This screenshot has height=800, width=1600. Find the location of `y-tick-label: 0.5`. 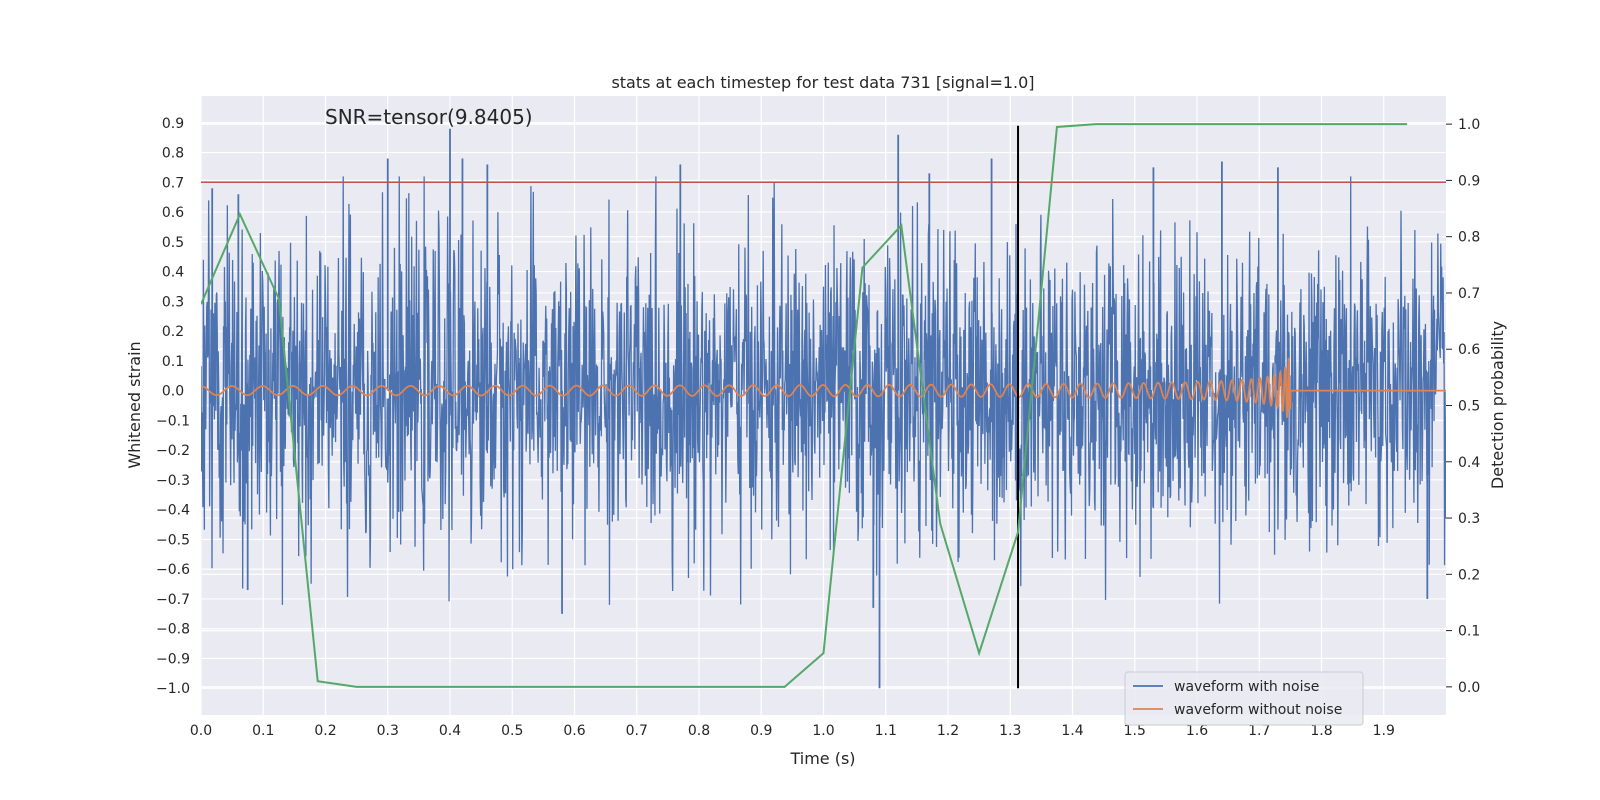

y-tick-label: 0.5 is located at coordinates (173, 243).